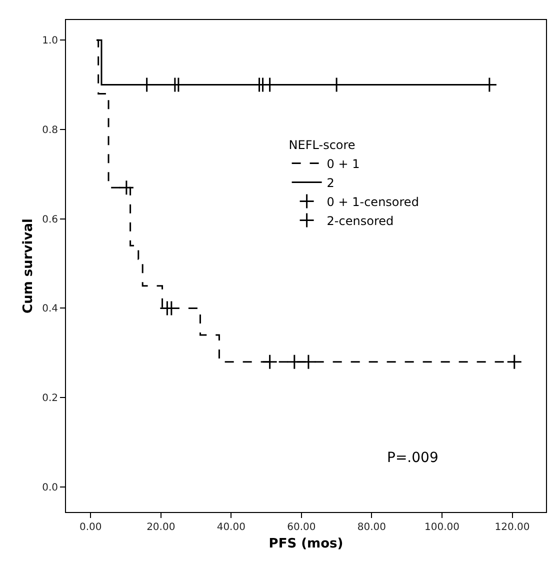 The image size is (552, 562). Describe the element at coordinates (372, 201) in the screenshot. I see `legend-label: 0 + 1-censored` at that location.